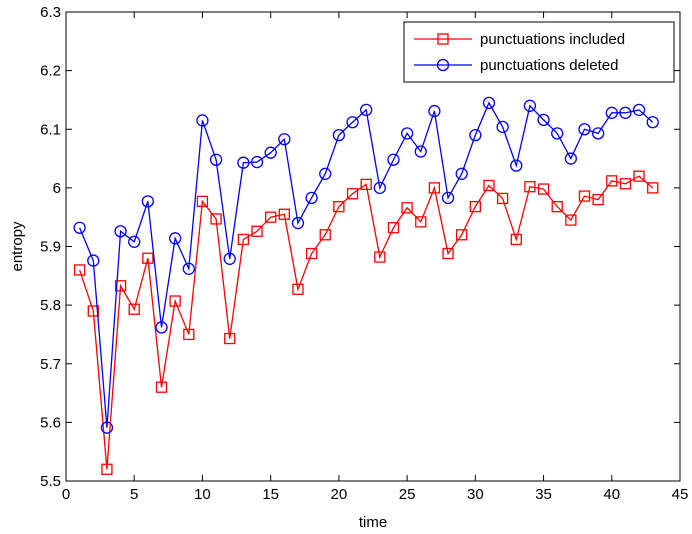 The width and height of the screenshot is (692, 534). What do you see at coordinates (407, 494) in the screenshot?
I see `x-tick-label: 25` at bounding box center [407, 494].